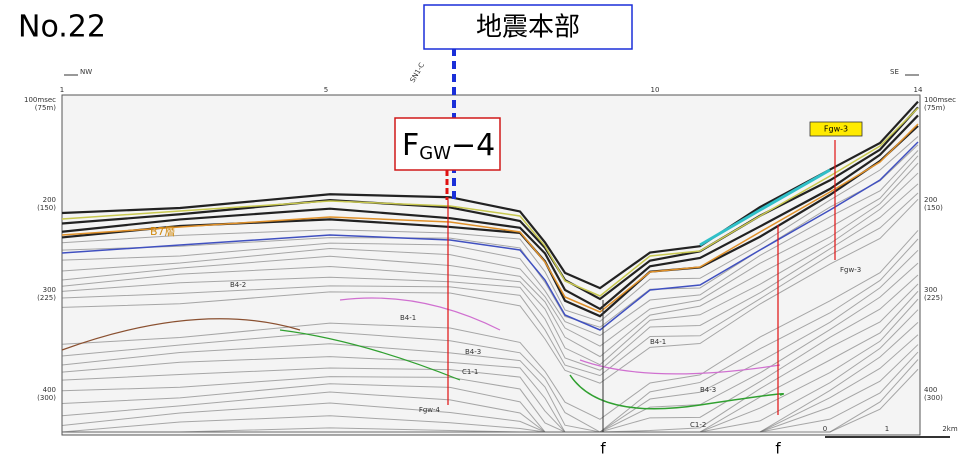  Describe the element at coordinates (850, 270) in the screenshot. I see `fault-small: Fgw-3` at that location.